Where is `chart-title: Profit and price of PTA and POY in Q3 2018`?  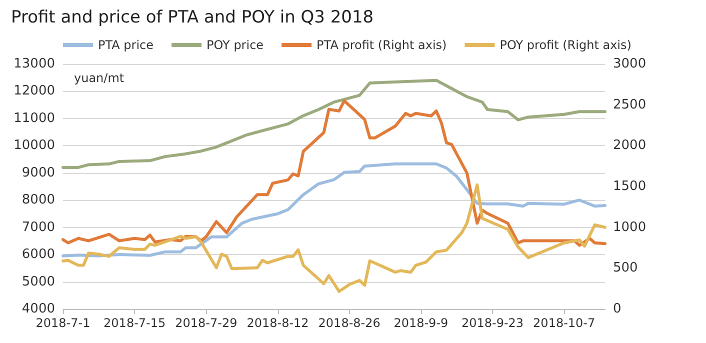
chart-title: Profit and price of PTA and POY in Q3 2018 is located at coordinates (192, 18).